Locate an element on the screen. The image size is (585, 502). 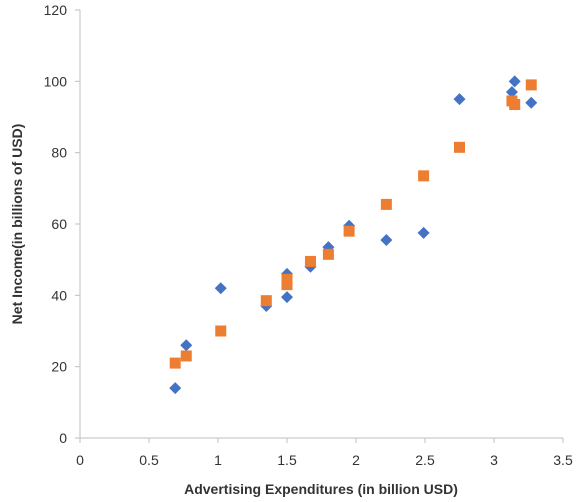
x-tick-label: 2 is located at coordinates (356, 460).